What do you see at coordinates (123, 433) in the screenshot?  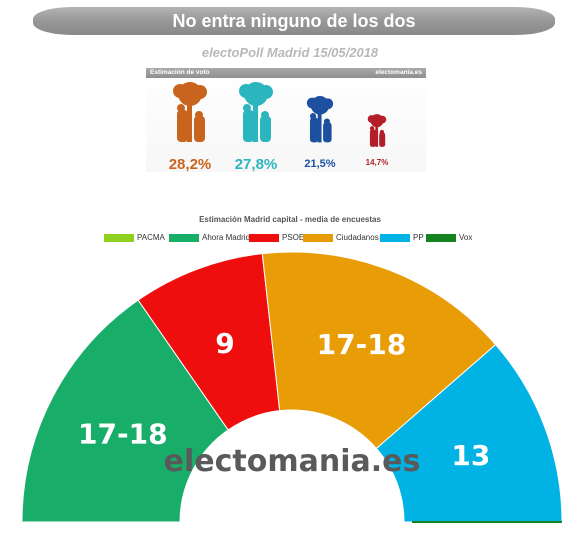 I see `seat-label-ahora-madrid: 17-18` at bounding box center [123, 433].